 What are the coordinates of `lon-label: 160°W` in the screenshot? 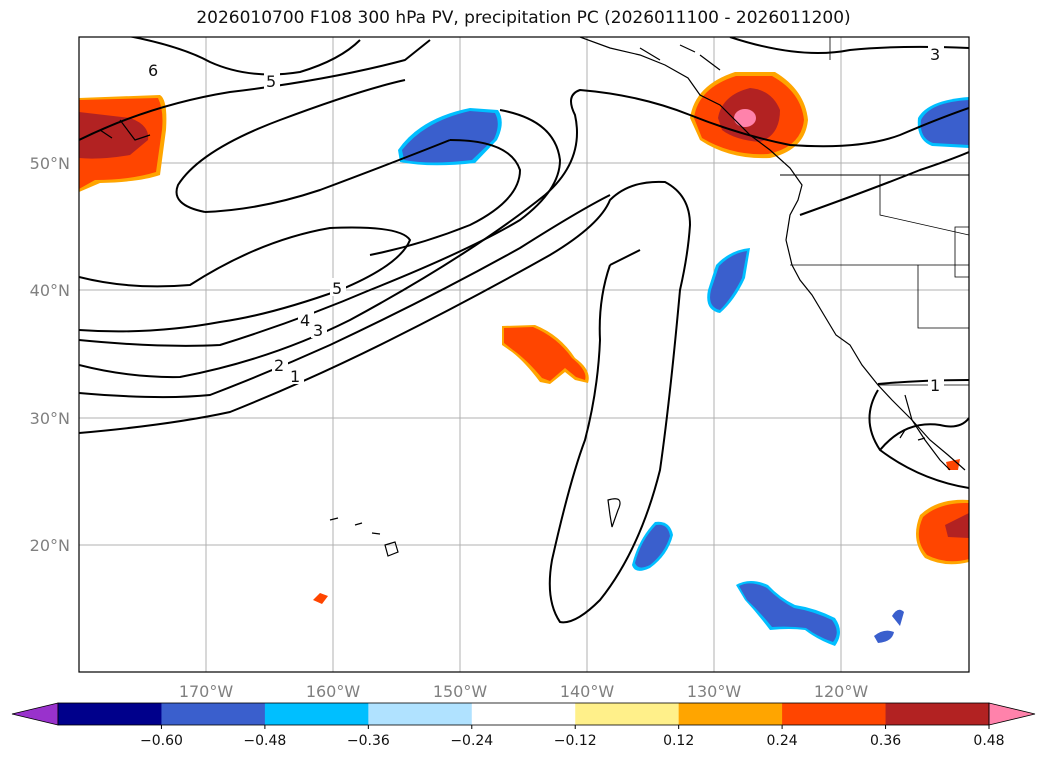 It's located at (333, 691).